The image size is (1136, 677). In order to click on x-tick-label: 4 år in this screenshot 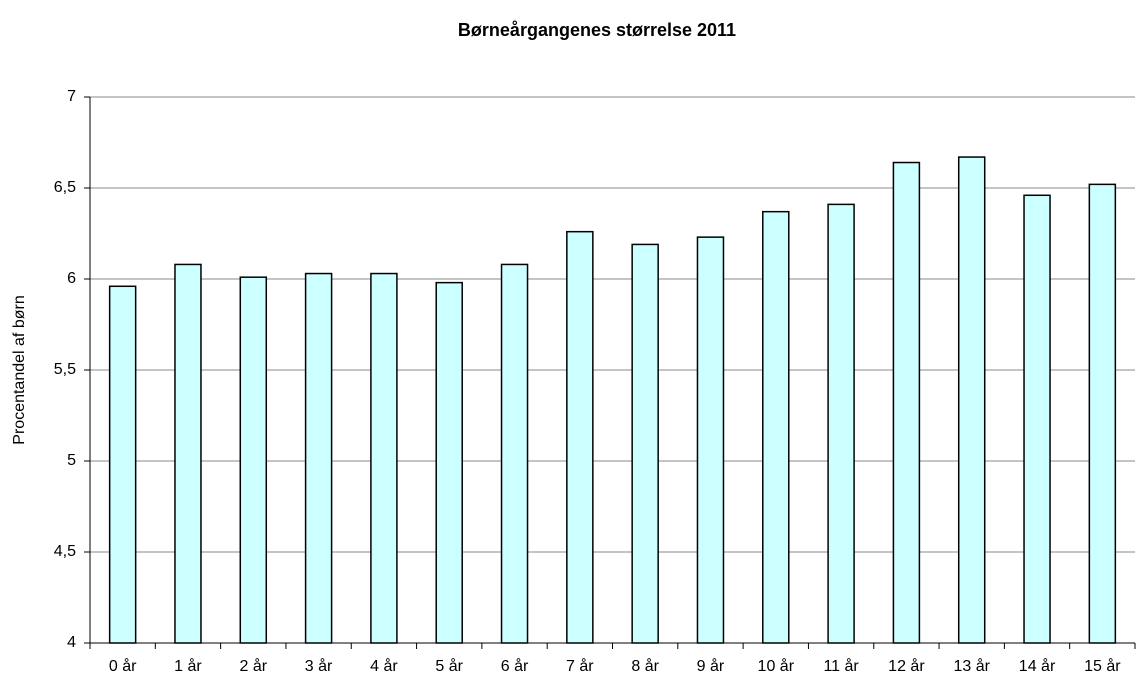, I will do `click(384, 666)`.